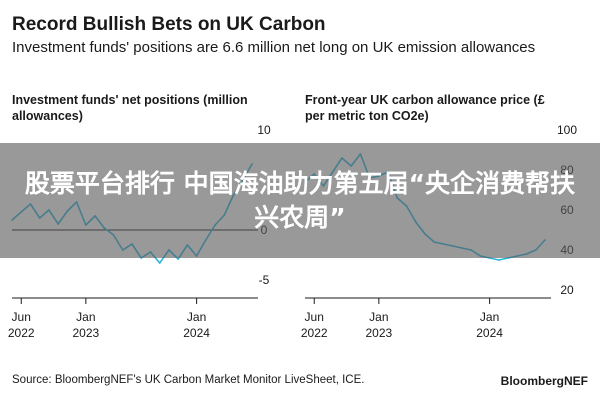 Image resolution: width=600 pixels, height=400 pixels. Describe the element at coordinates (567, 290) in the screenshot. I see `y-tick-label-1-4: 20` at that location.